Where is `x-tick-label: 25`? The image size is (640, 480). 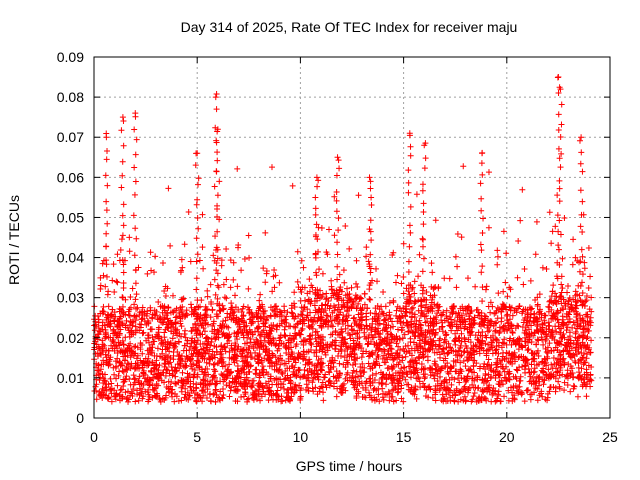
x-tick-label: 25 is located at coordinates (610, 437).